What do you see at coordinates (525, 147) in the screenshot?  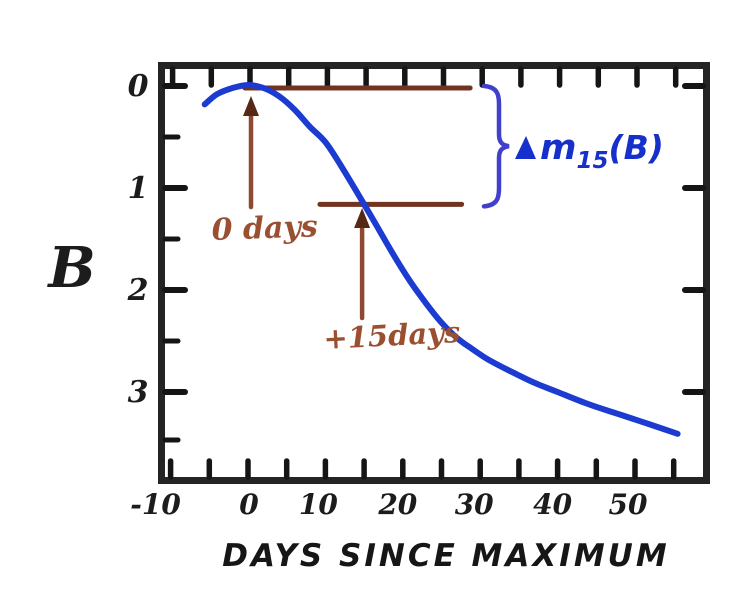 I see `delta-triangle-icon` at bounding box center [525, 147].